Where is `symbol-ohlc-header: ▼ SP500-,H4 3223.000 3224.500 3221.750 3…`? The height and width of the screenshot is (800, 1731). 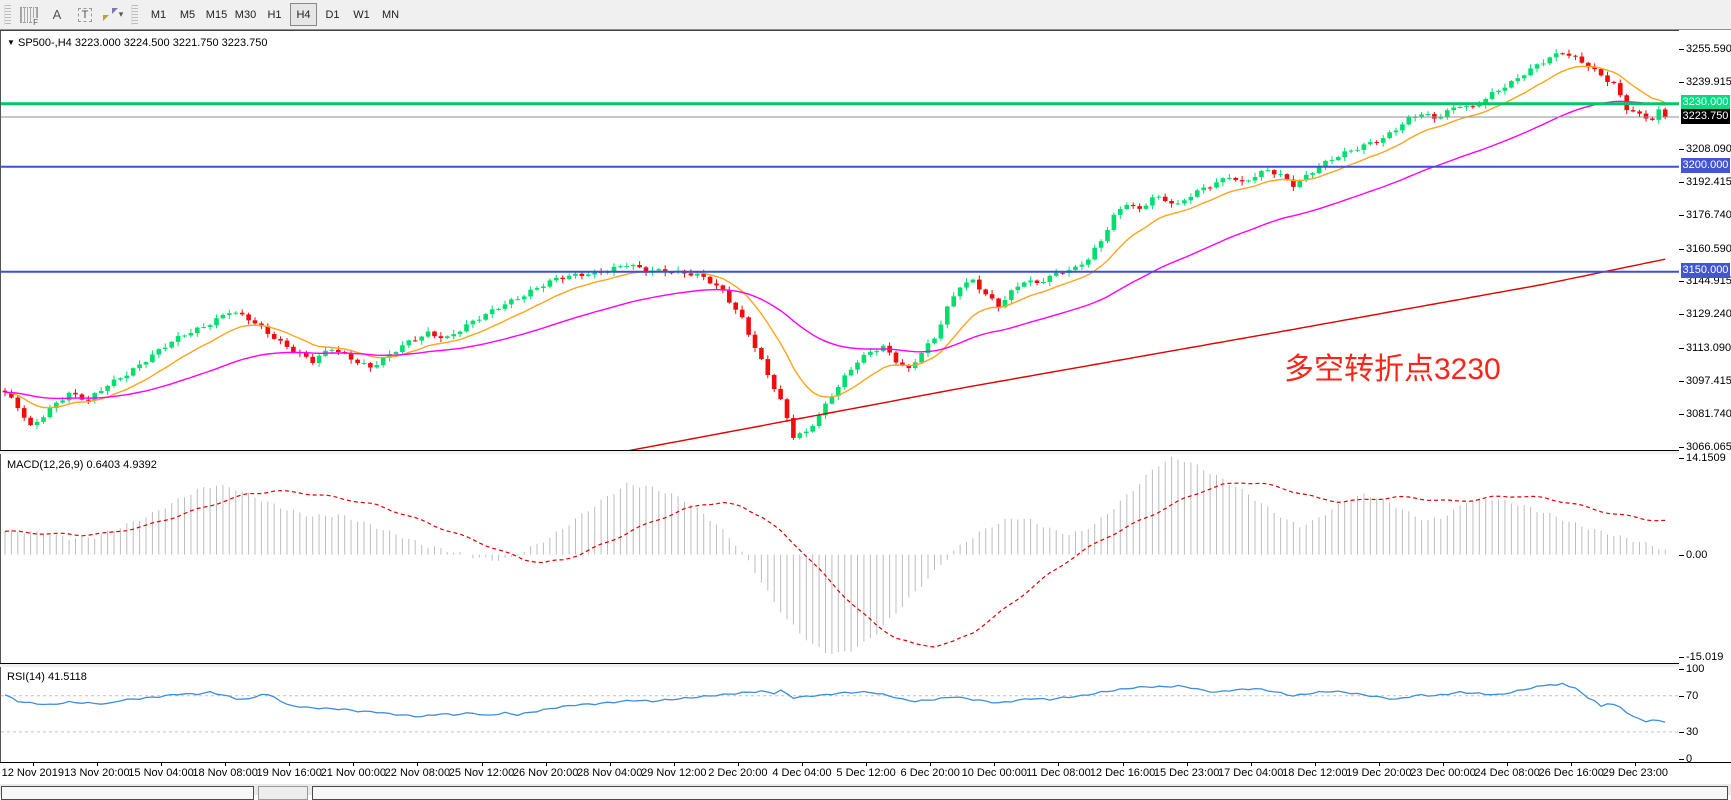
symbol-ohlc-header: ▼ SP500-,H4 3223.000 3224.500 3221.750 3… is located at coordinates (137, 43).